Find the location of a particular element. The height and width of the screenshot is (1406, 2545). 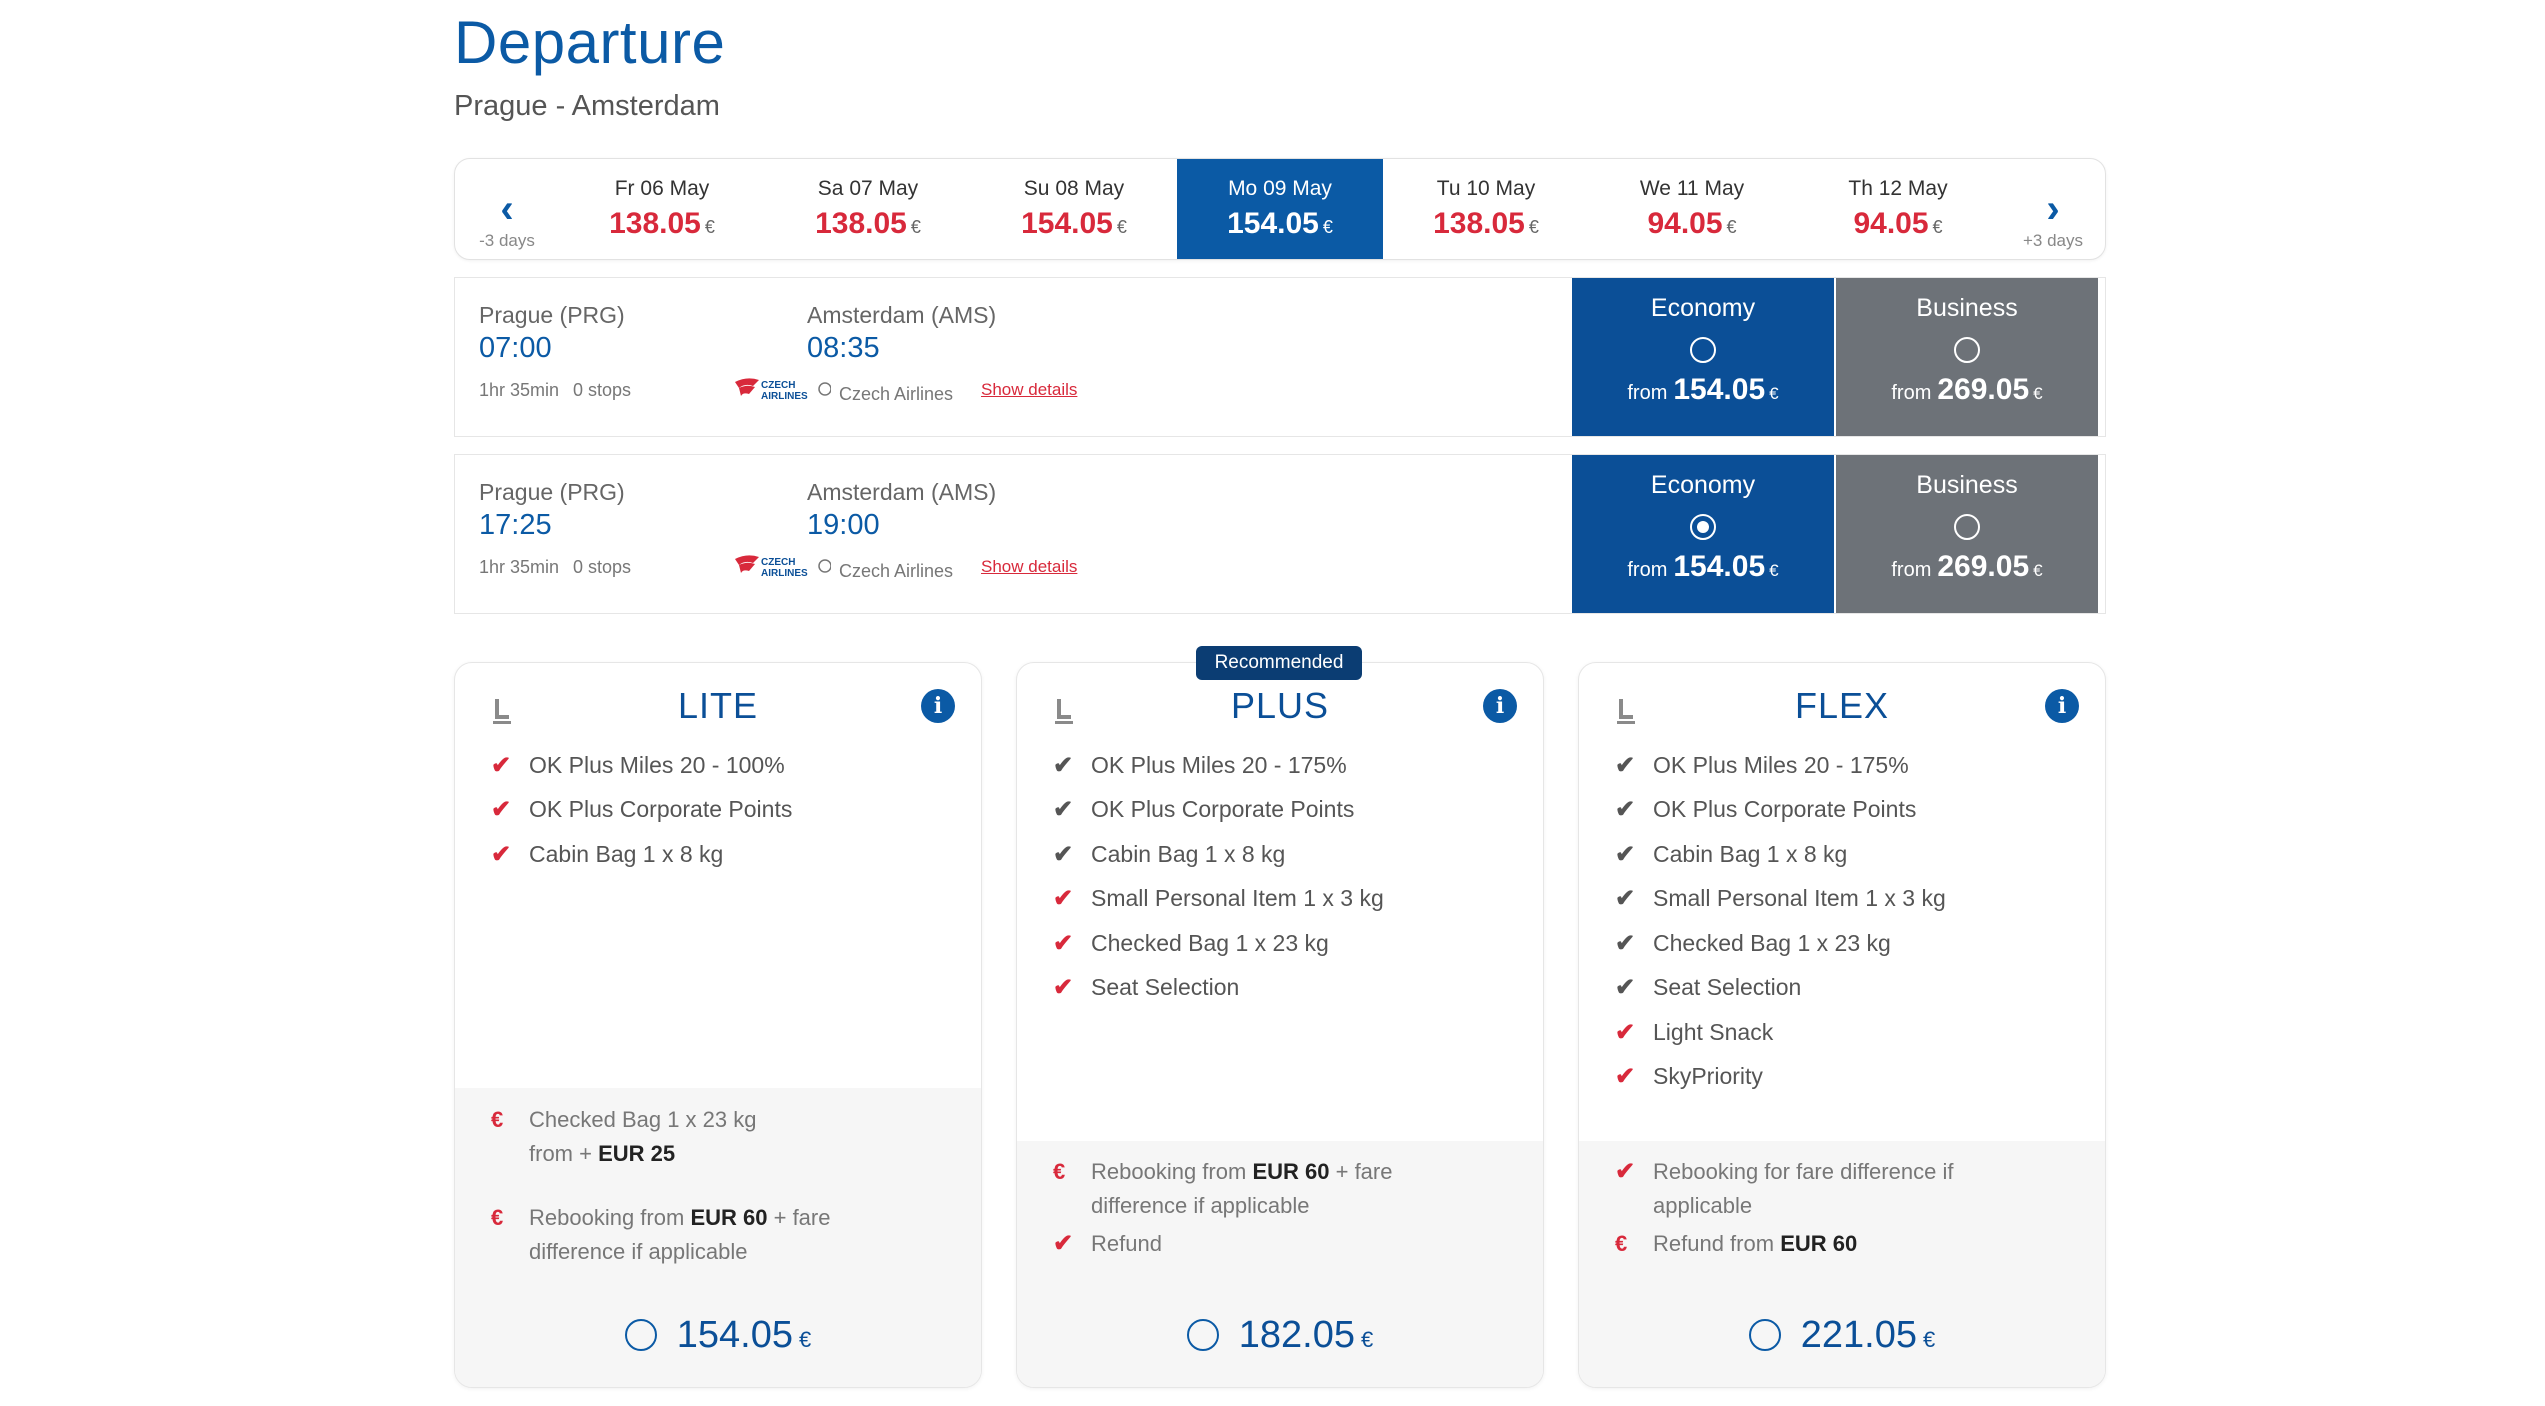

feature-item: ✔ SkyPriority is located at coordinates (1689, 1077).